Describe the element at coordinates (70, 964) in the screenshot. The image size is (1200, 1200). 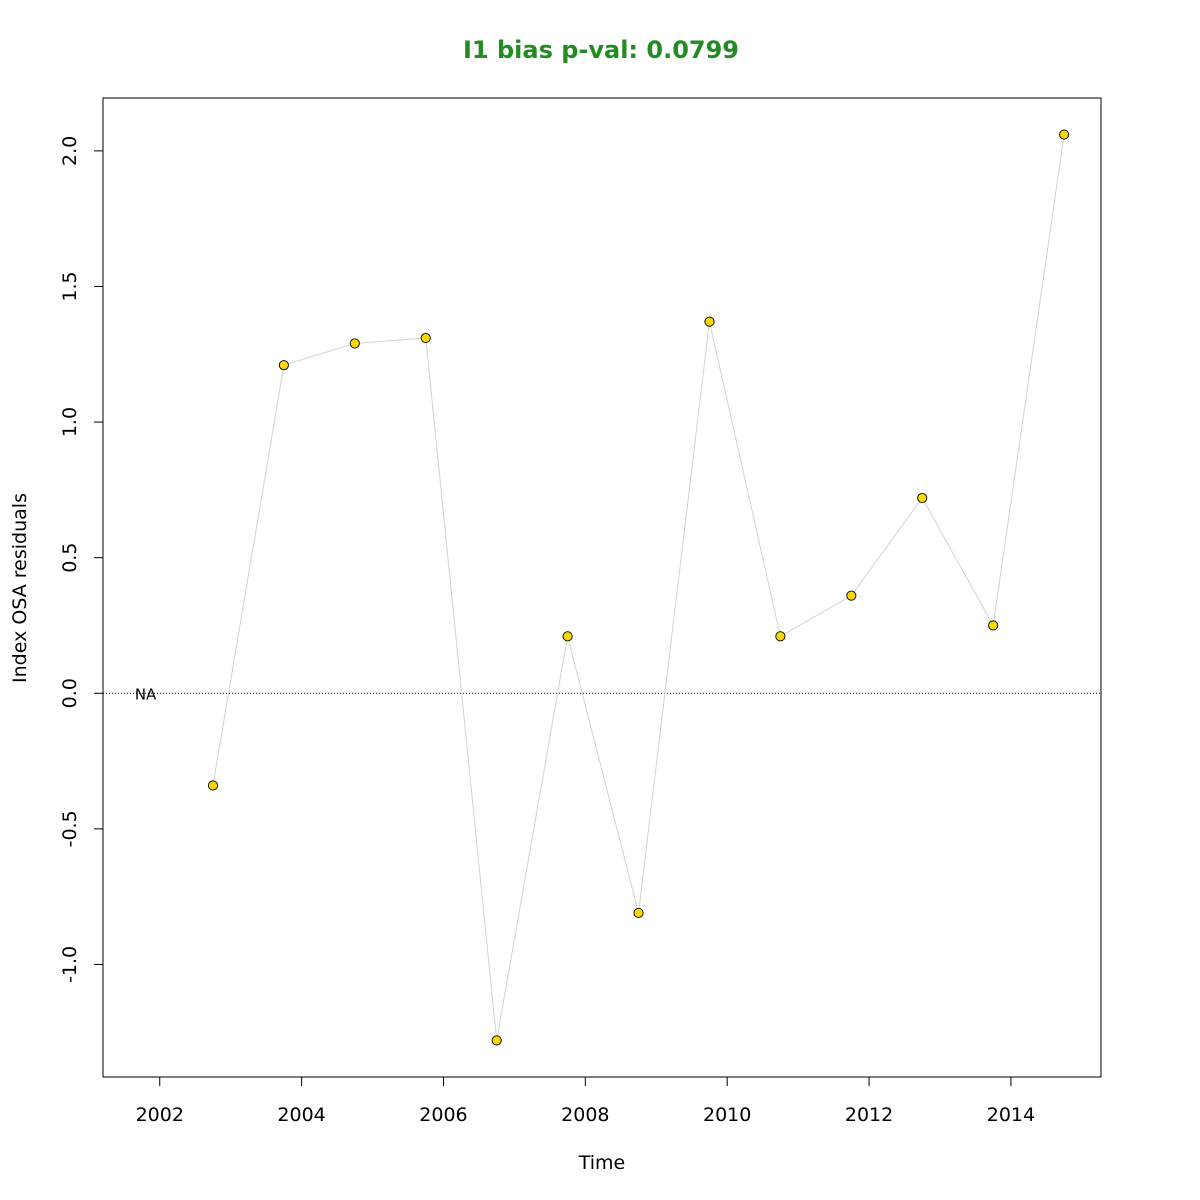
I see `y-tick-label: -1.0` at that location.